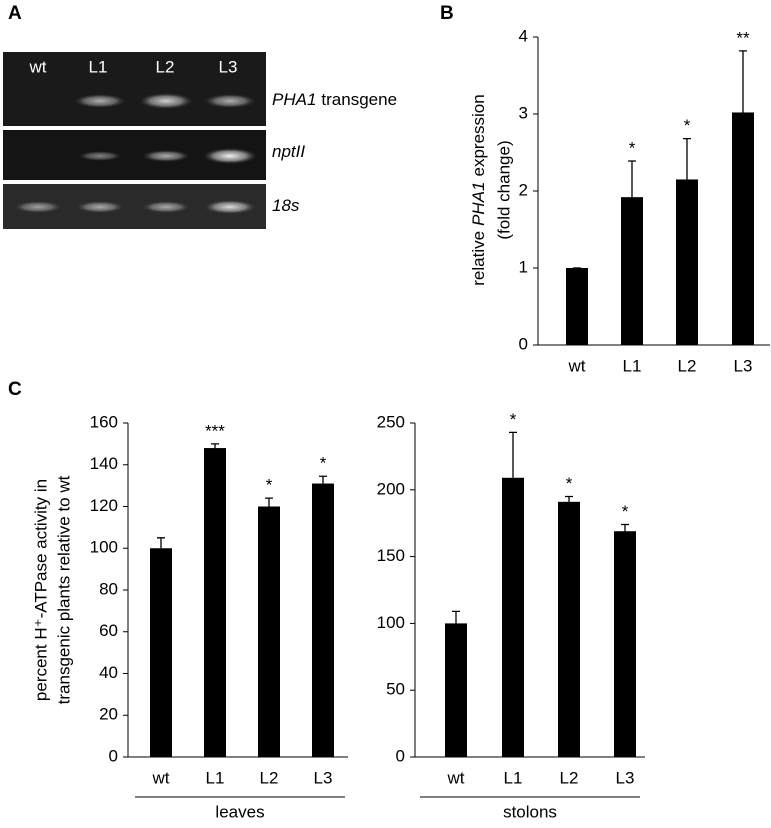 The height and width of the screenshot is (828, 771). What do you see at coordinates (523, 266) in the screenshot?
I see `y-tick-label: 1` at bounding box center [523, 266].